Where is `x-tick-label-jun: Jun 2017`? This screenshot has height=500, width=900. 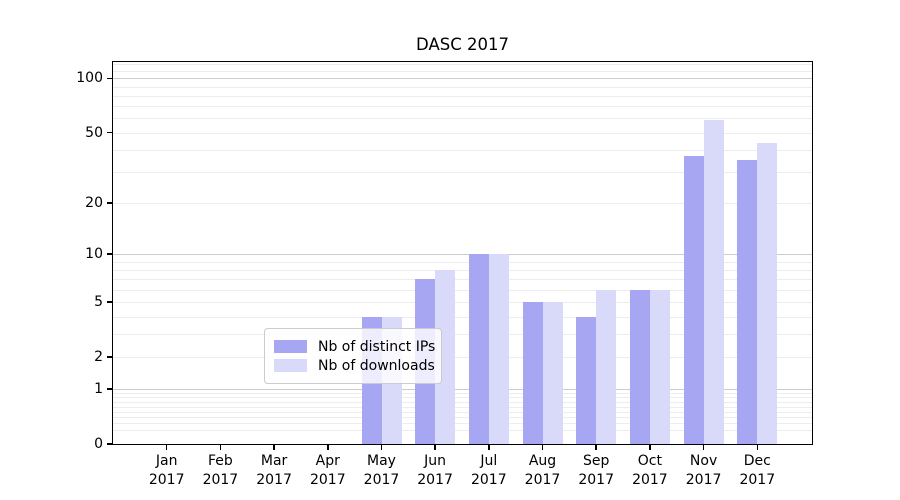 x-tick-label-jun: Jun 2017 is located at coordinates (435, 470).